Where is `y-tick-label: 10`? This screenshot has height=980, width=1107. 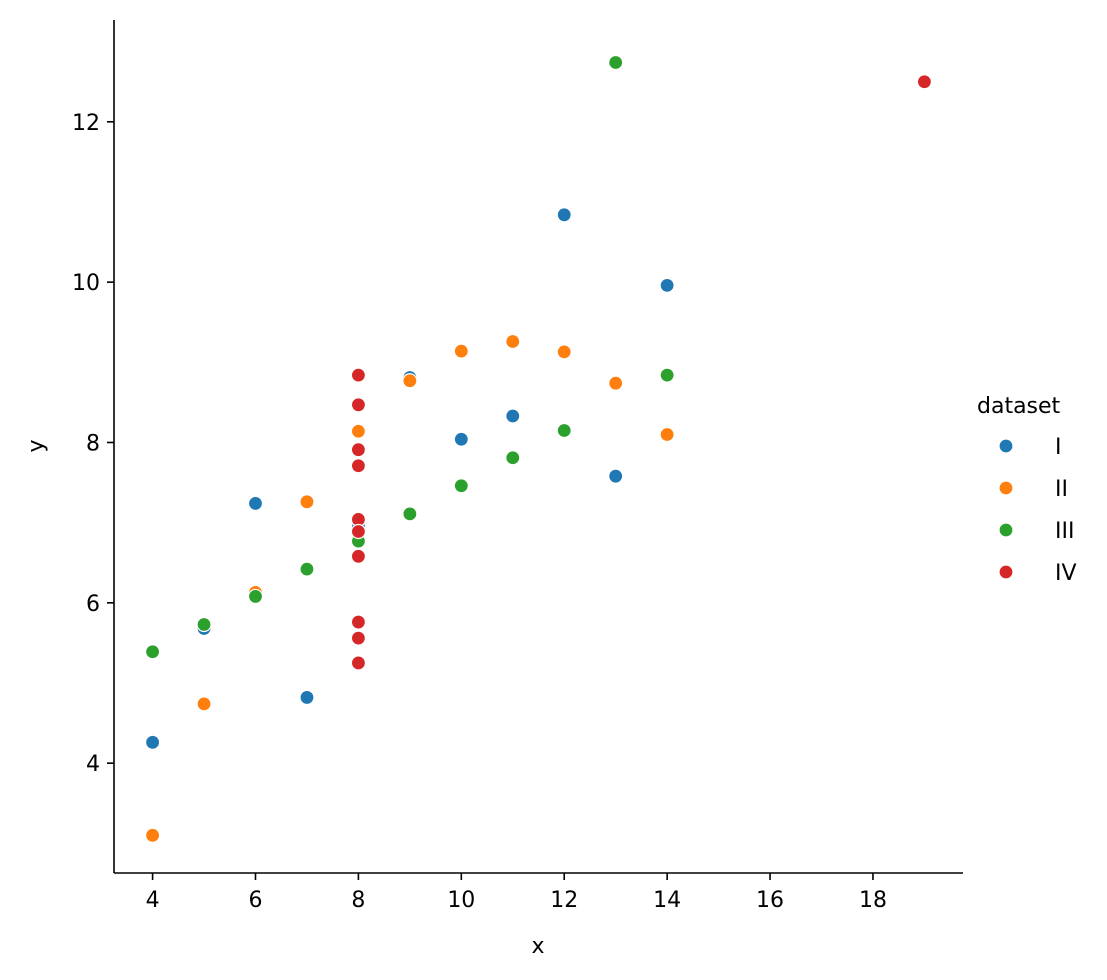 y-tick-label: 10 is located at coordinates (86, 283).